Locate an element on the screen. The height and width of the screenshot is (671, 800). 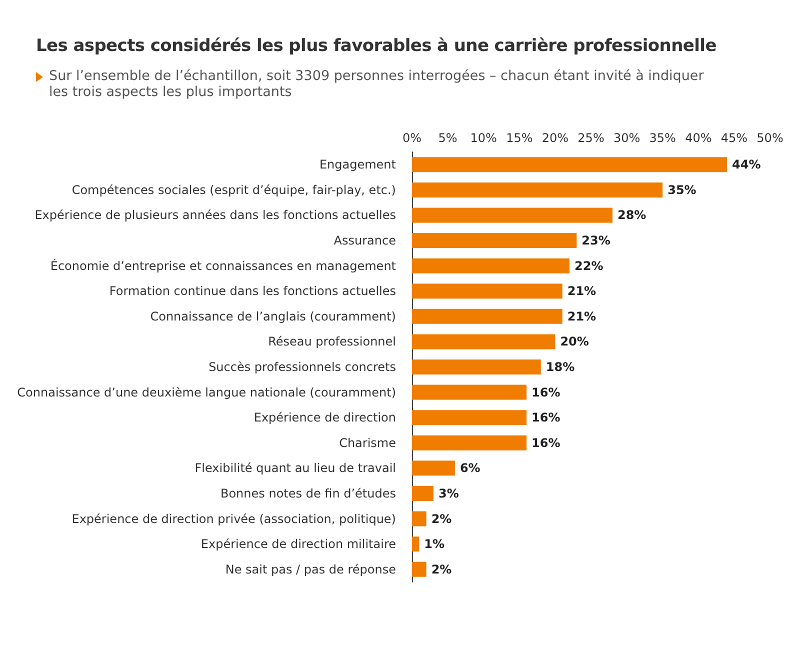
y-tick-label: Ne sait pas / pas de réponse is located at coordinates (310, 569).